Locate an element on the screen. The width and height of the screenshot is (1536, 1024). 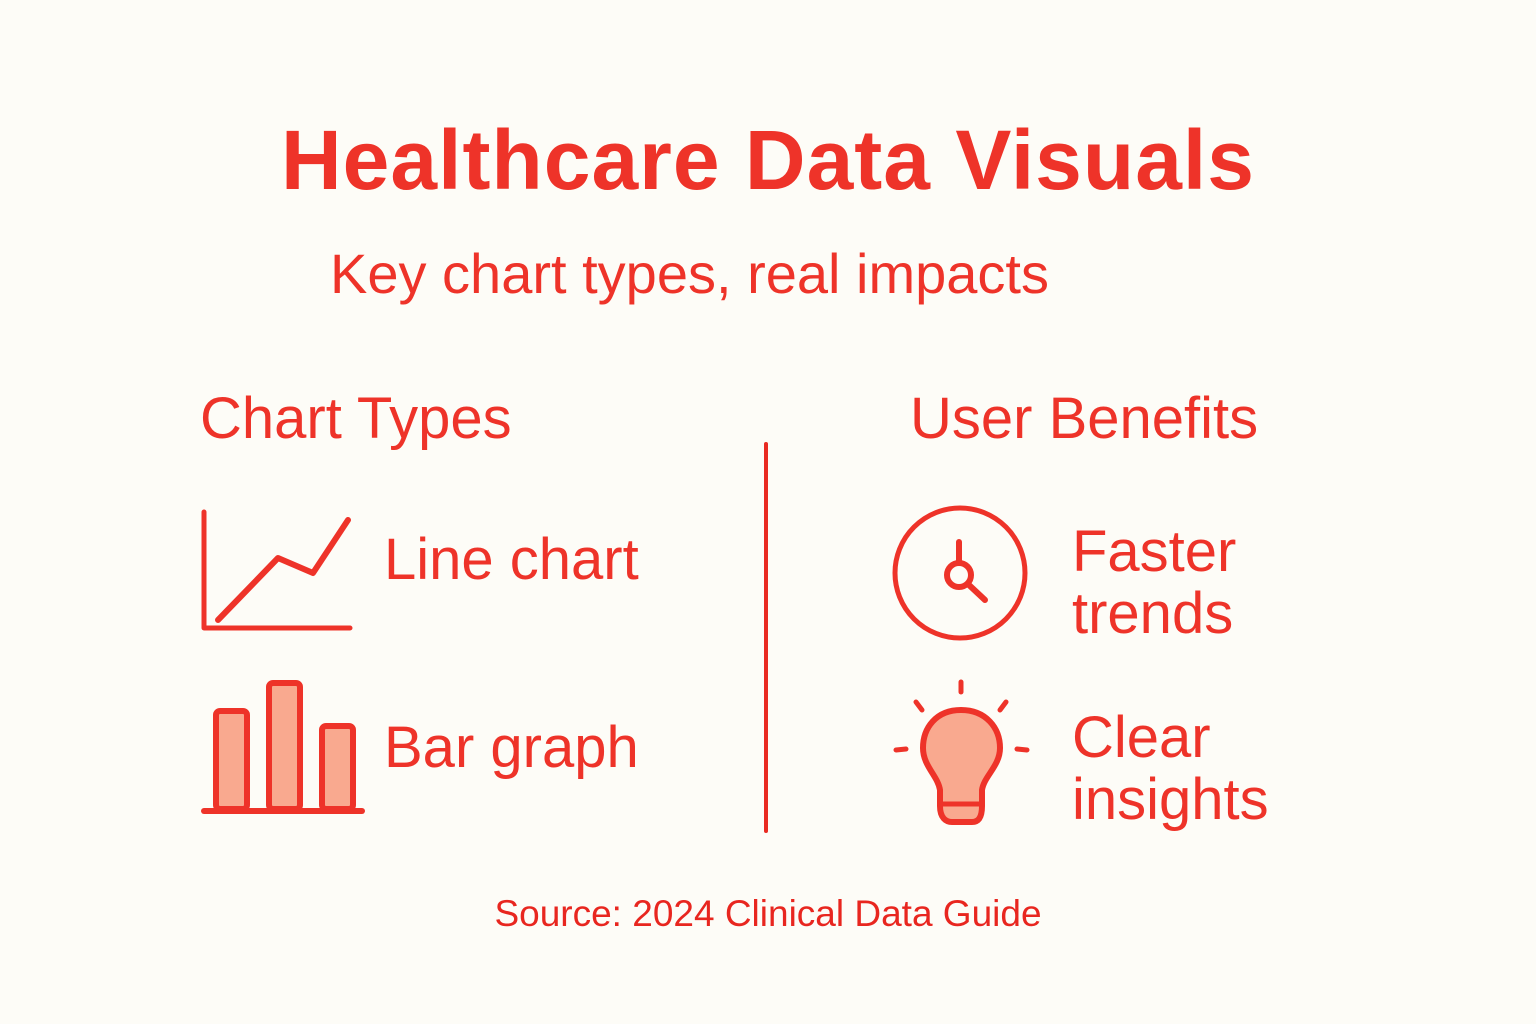
line-chart-icon is located at coordinates (277, 570).